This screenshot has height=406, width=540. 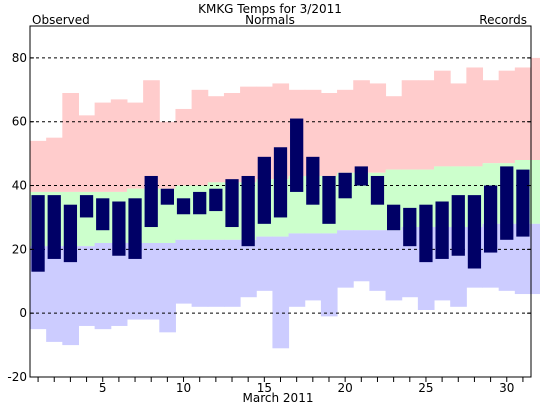 I want to click on y-tick-label: 40, so click(x=19, y=186).